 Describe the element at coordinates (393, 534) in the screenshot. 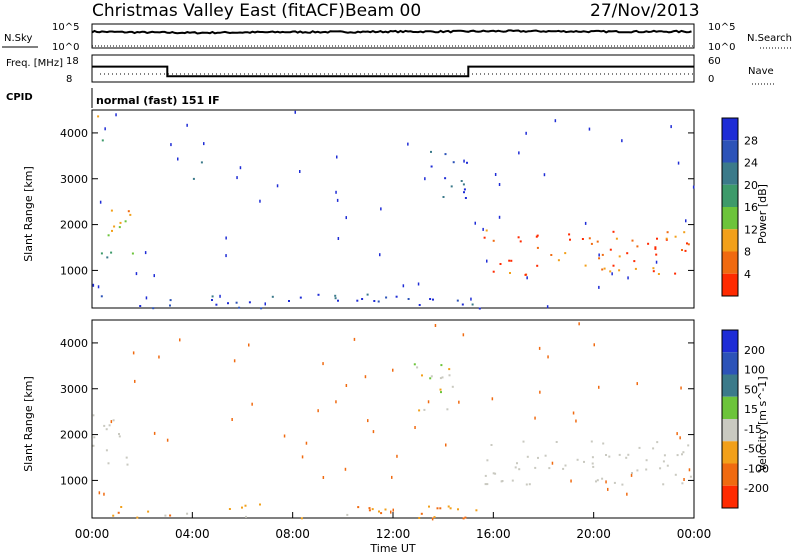

I see `xtick-label: 12:00` at that location.